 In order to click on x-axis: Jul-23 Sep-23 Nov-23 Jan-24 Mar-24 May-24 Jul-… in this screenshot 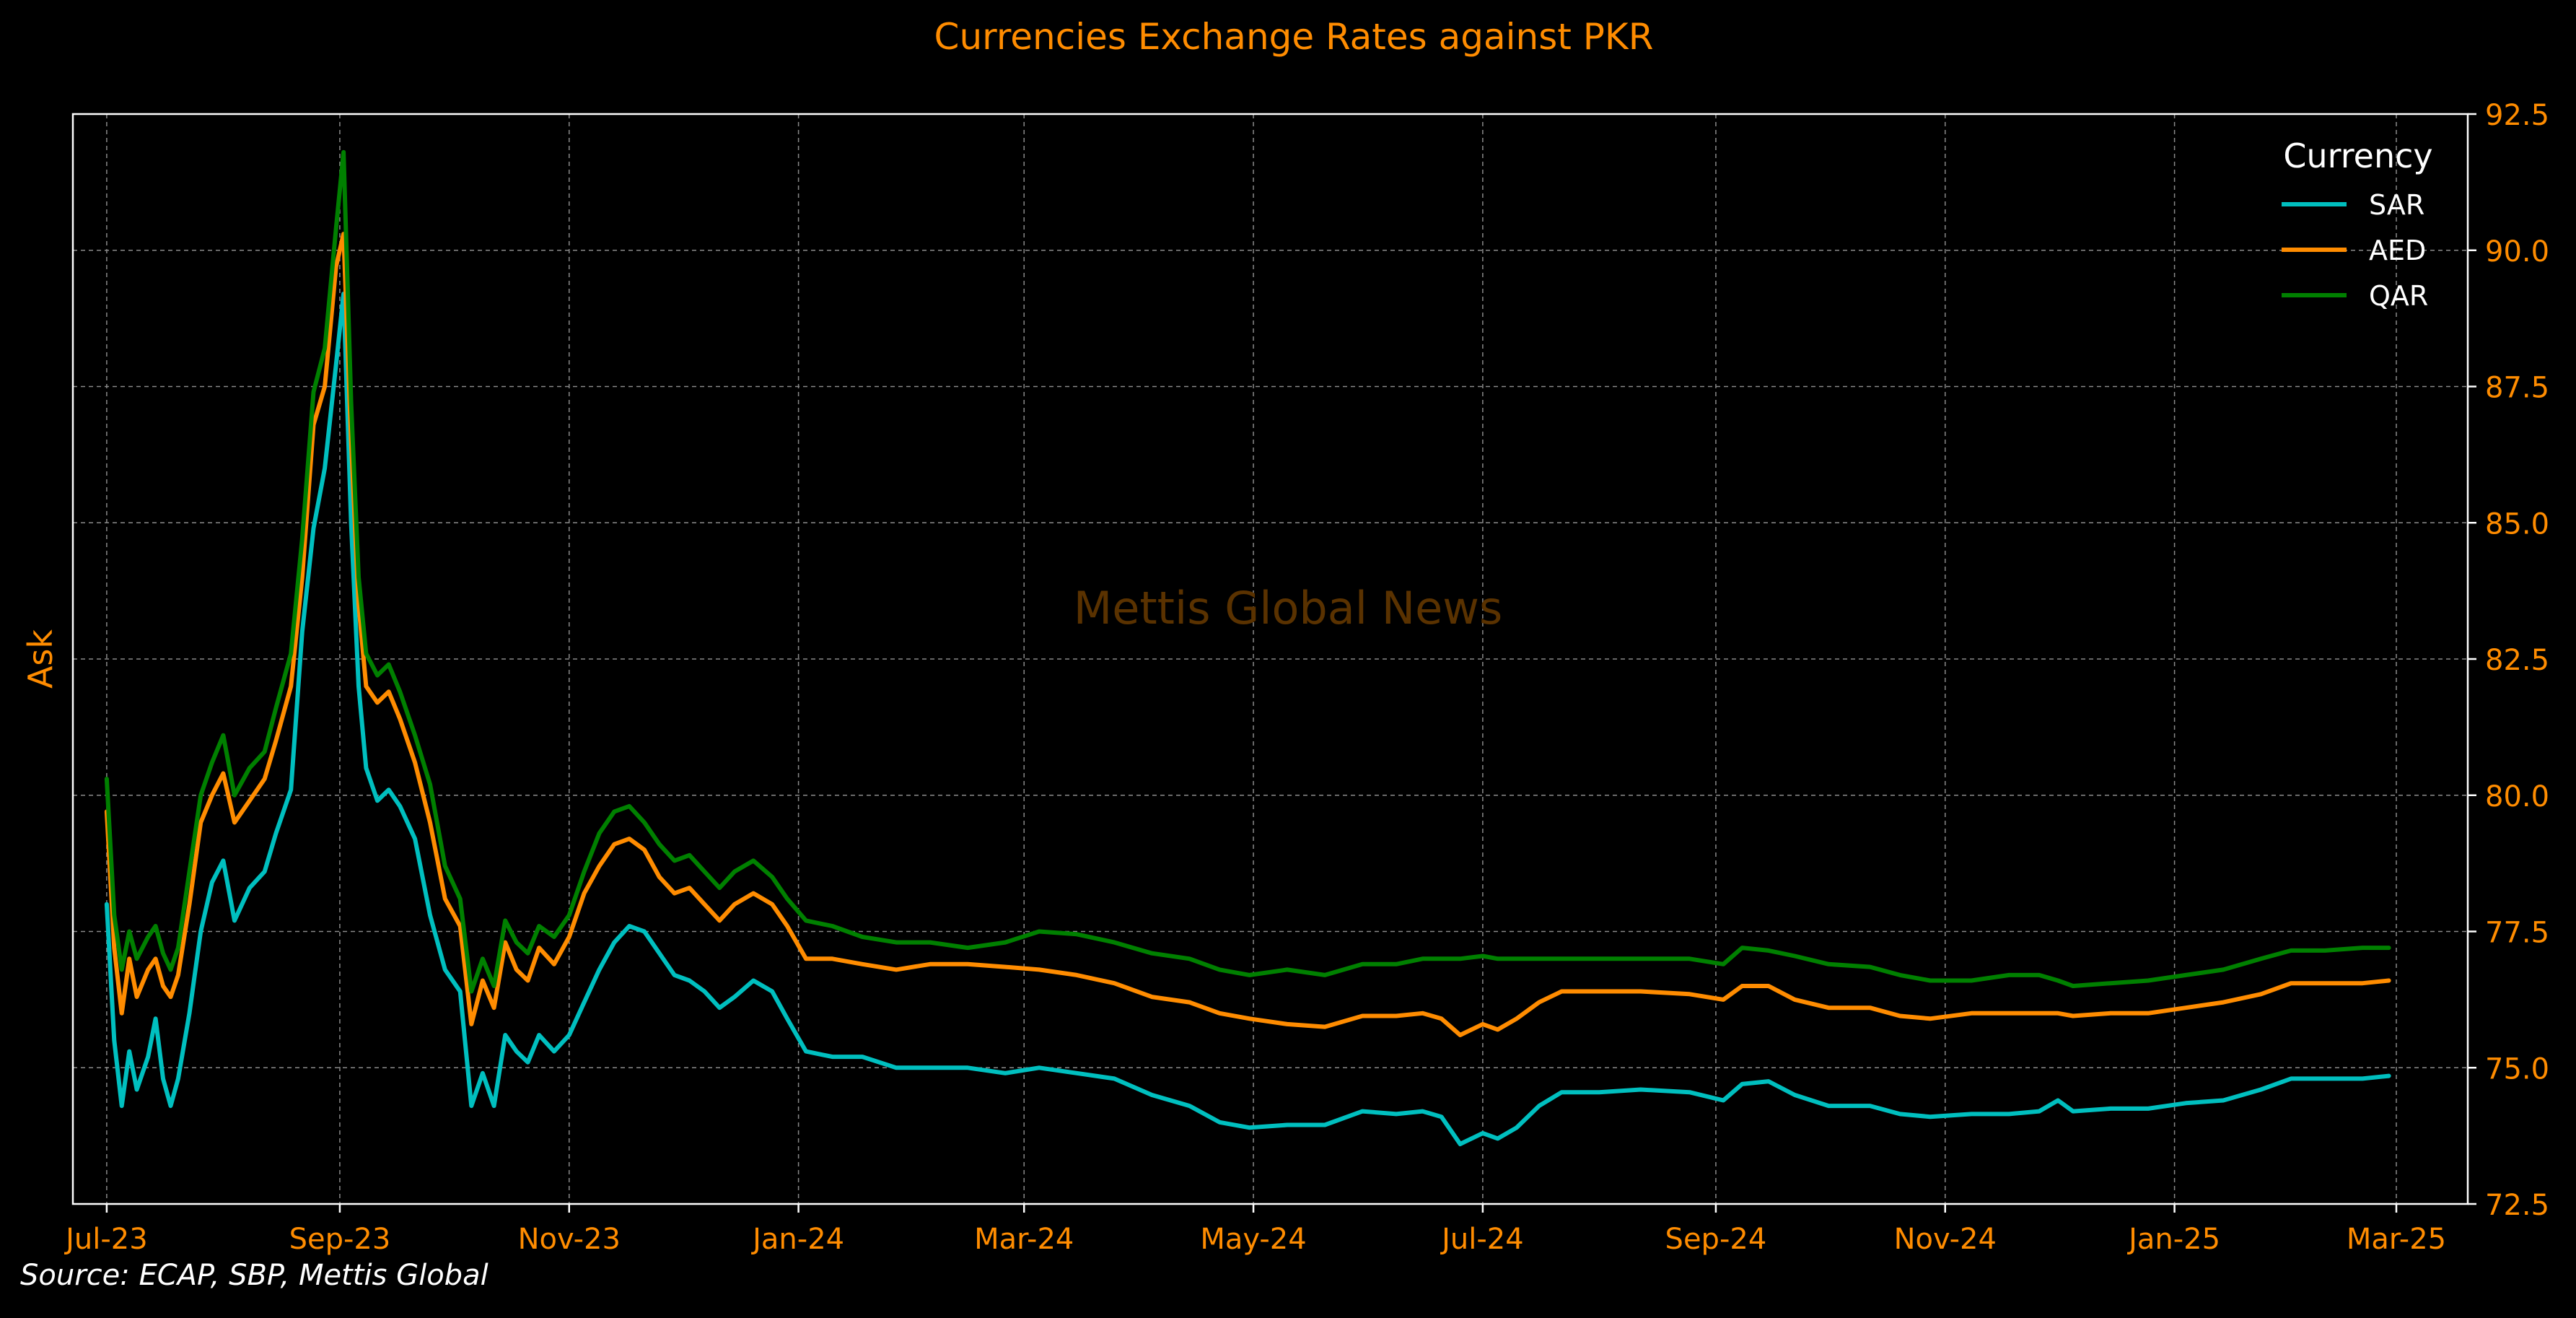, I will do `click(1254, 1230)`.